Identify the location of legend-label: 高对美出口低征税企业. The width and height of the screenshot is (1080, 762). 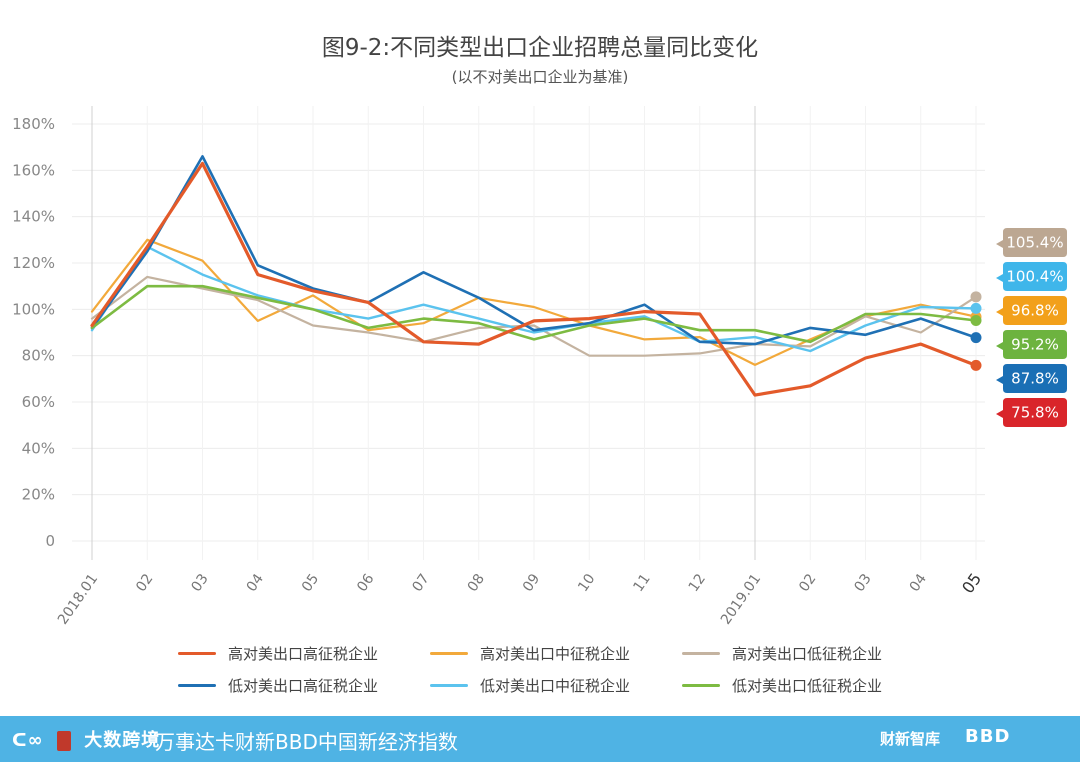
(807, 653).